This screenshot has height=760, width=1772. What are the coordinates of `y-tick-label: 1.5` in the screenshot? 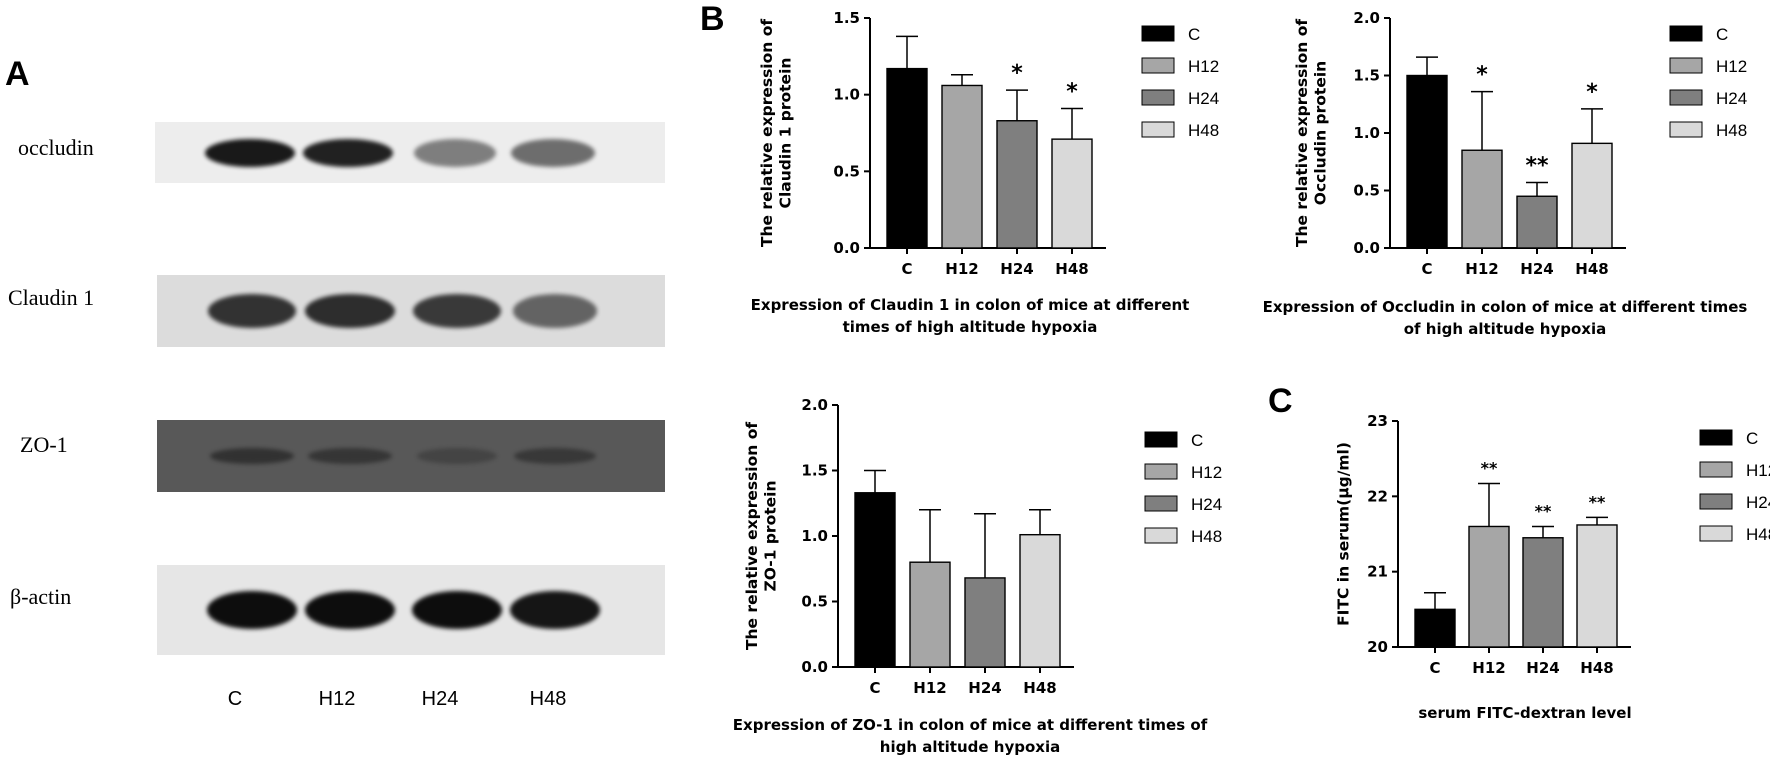 It's located at (846, 18).